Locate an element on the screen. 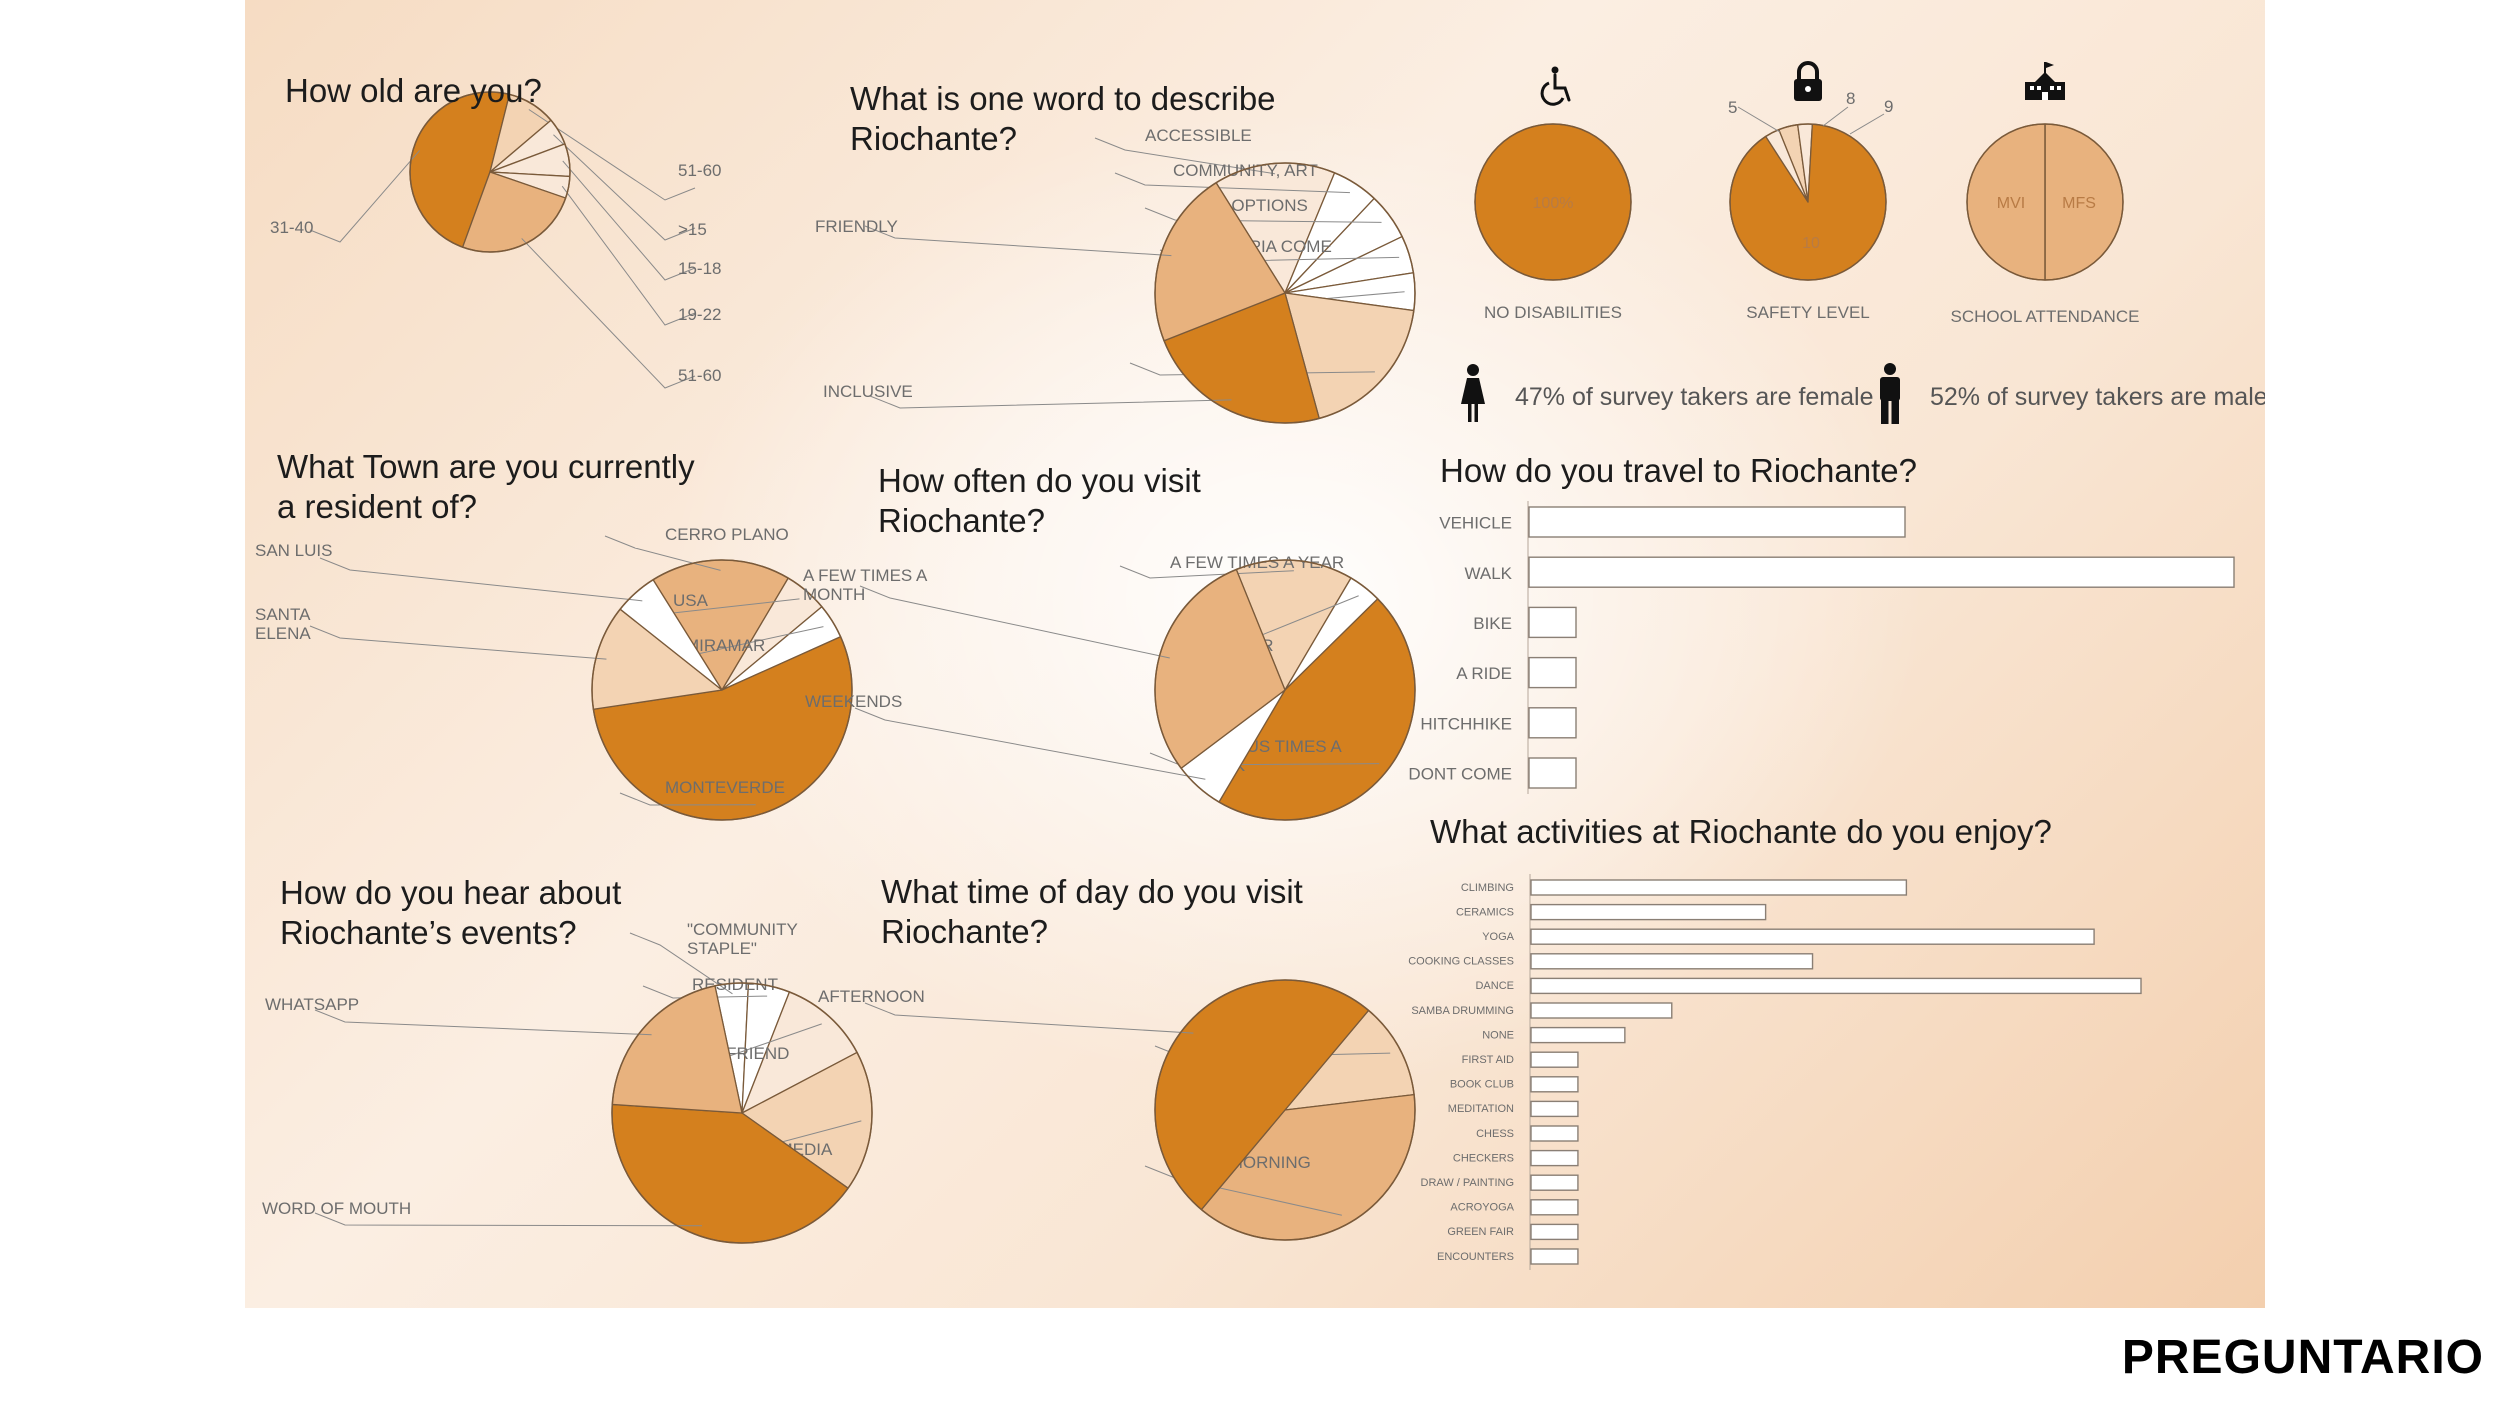 The width and height of the screenshot is (2500, 1407). safety-labels: 5 8 9 is located at coordinates (1810, 112).